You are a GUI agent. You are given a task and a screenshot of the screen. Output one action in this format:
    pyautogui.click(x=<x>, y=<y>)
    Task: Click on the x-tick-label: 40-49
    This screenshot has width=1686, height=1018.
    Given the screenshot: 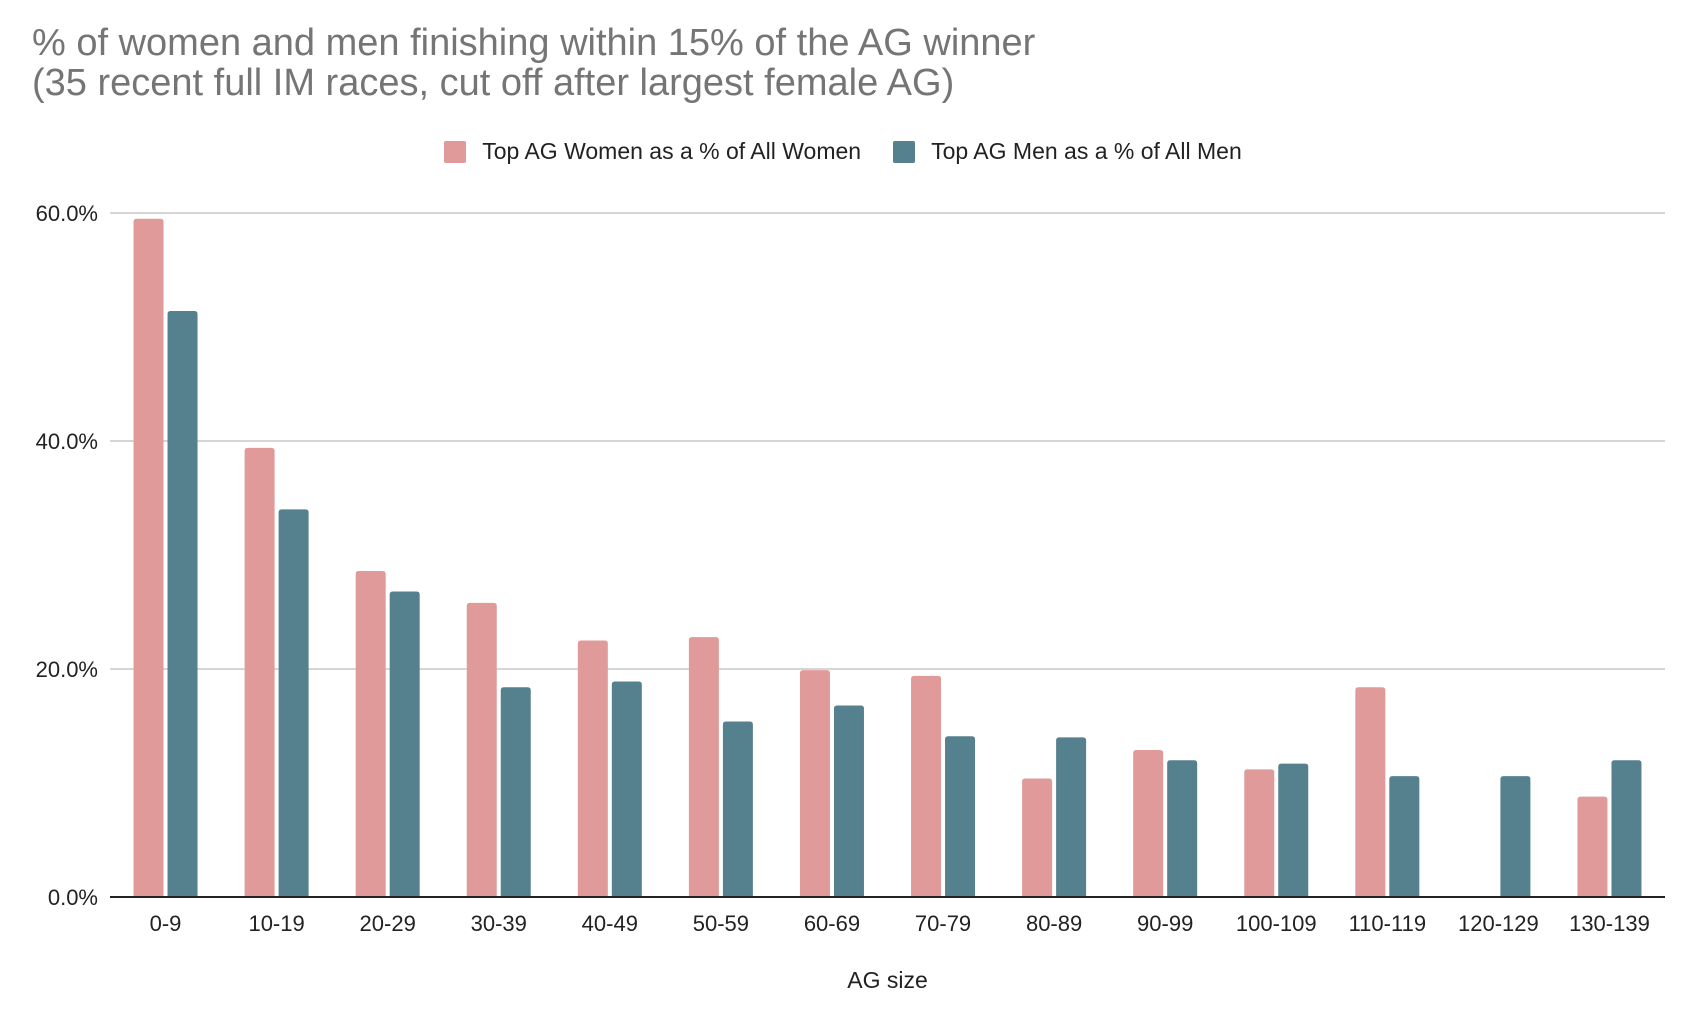 What is the action you would take?
    pyautogui.click(x=610, y=923)
    